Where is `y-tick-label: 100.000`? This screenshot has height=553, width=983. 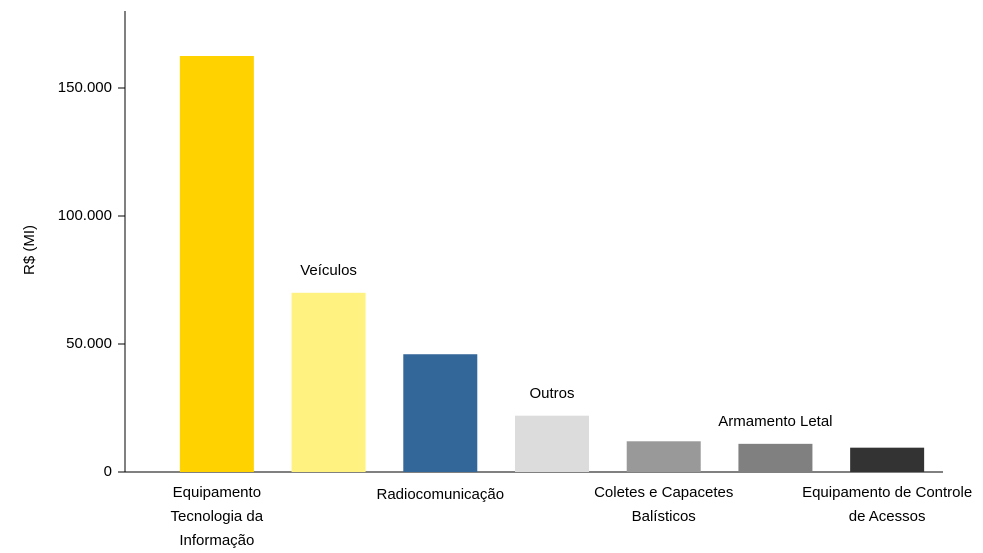 y-tick-label: 100.000 is located at coordinates (85, 215).